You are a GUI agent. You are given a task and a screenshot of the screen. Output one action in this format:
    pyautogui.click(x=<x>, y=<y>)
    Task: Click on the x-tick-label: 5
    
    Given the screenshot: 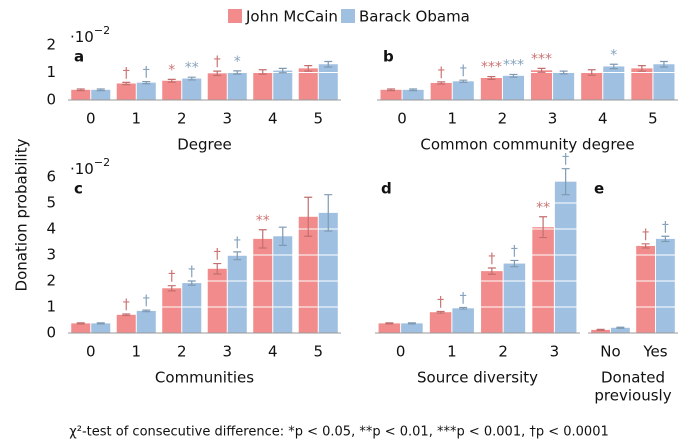 What is the action you would take?
    pyautogui.click(x=318, y=352)
    